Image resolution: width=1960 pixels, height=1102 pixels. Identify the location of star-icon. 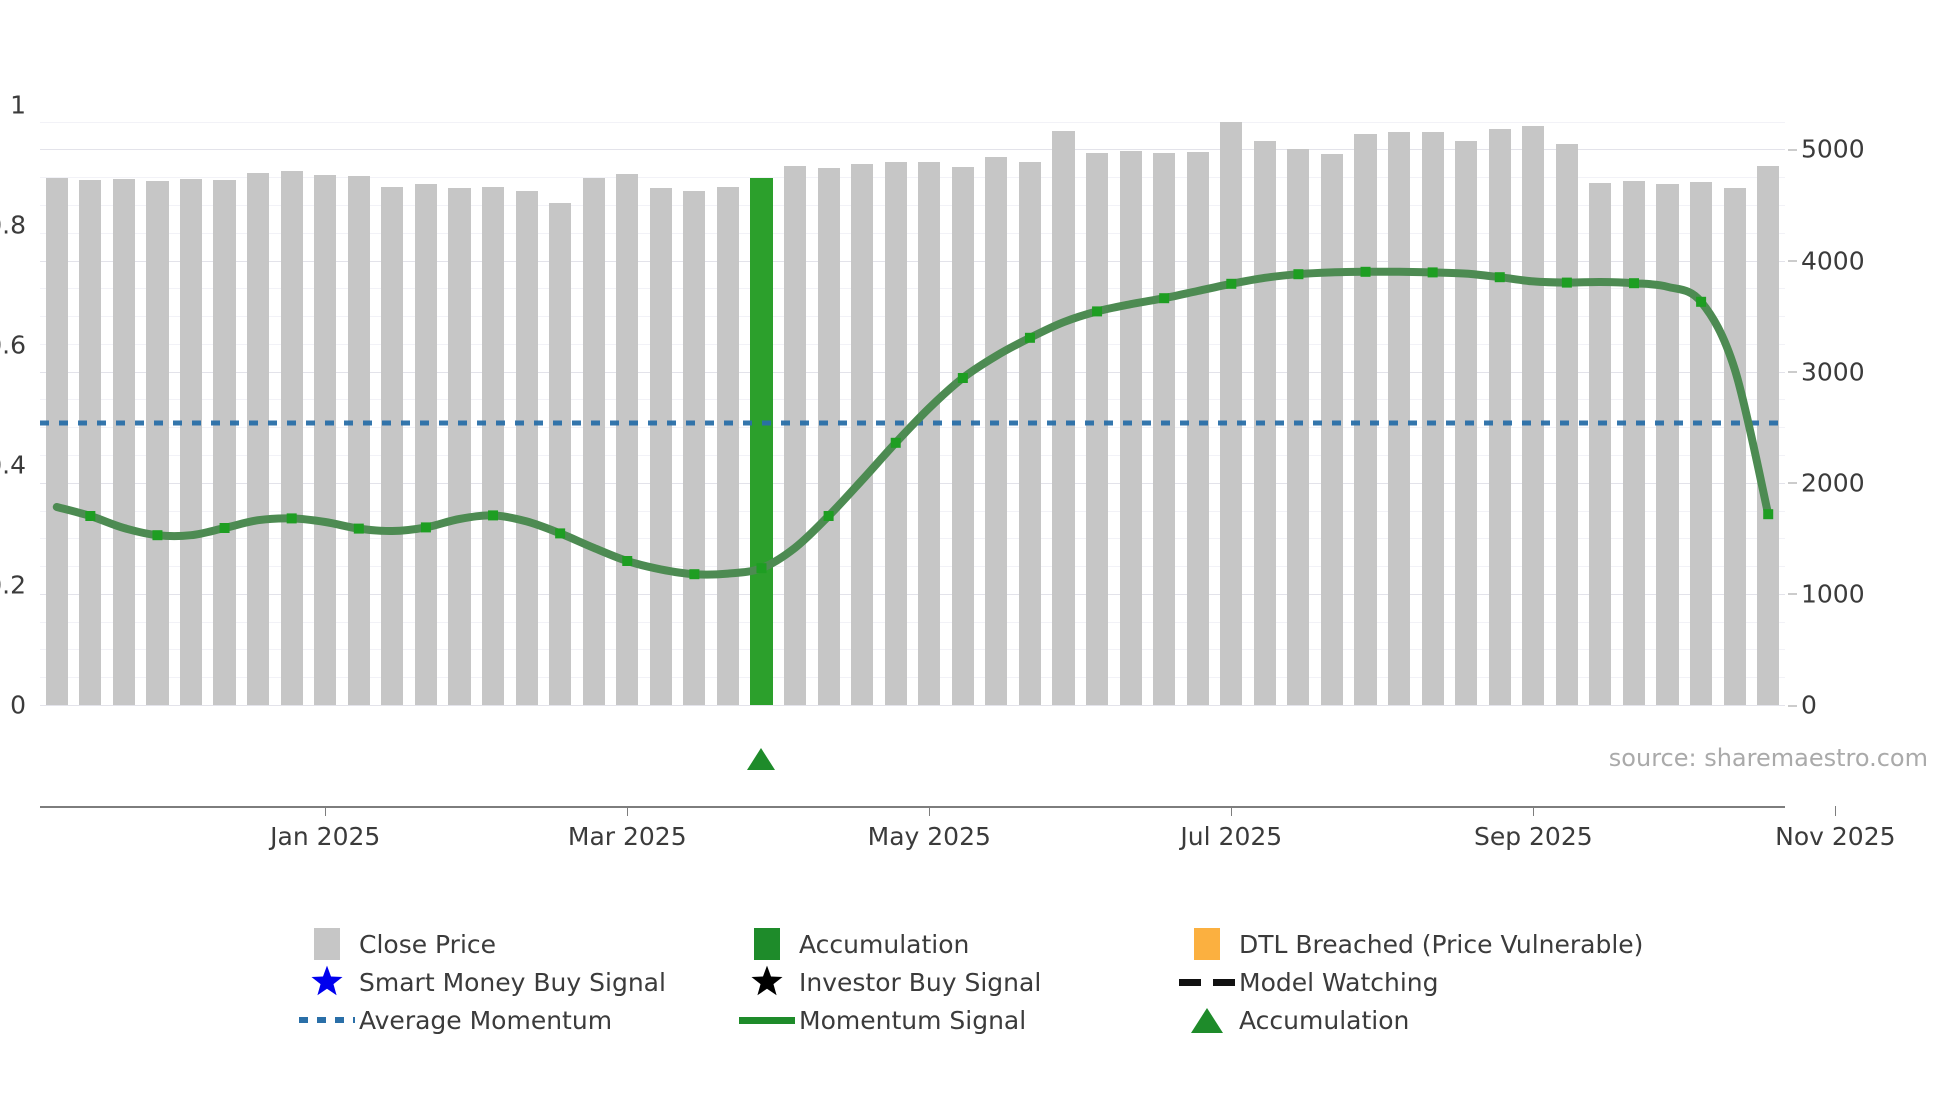
(767, 980).